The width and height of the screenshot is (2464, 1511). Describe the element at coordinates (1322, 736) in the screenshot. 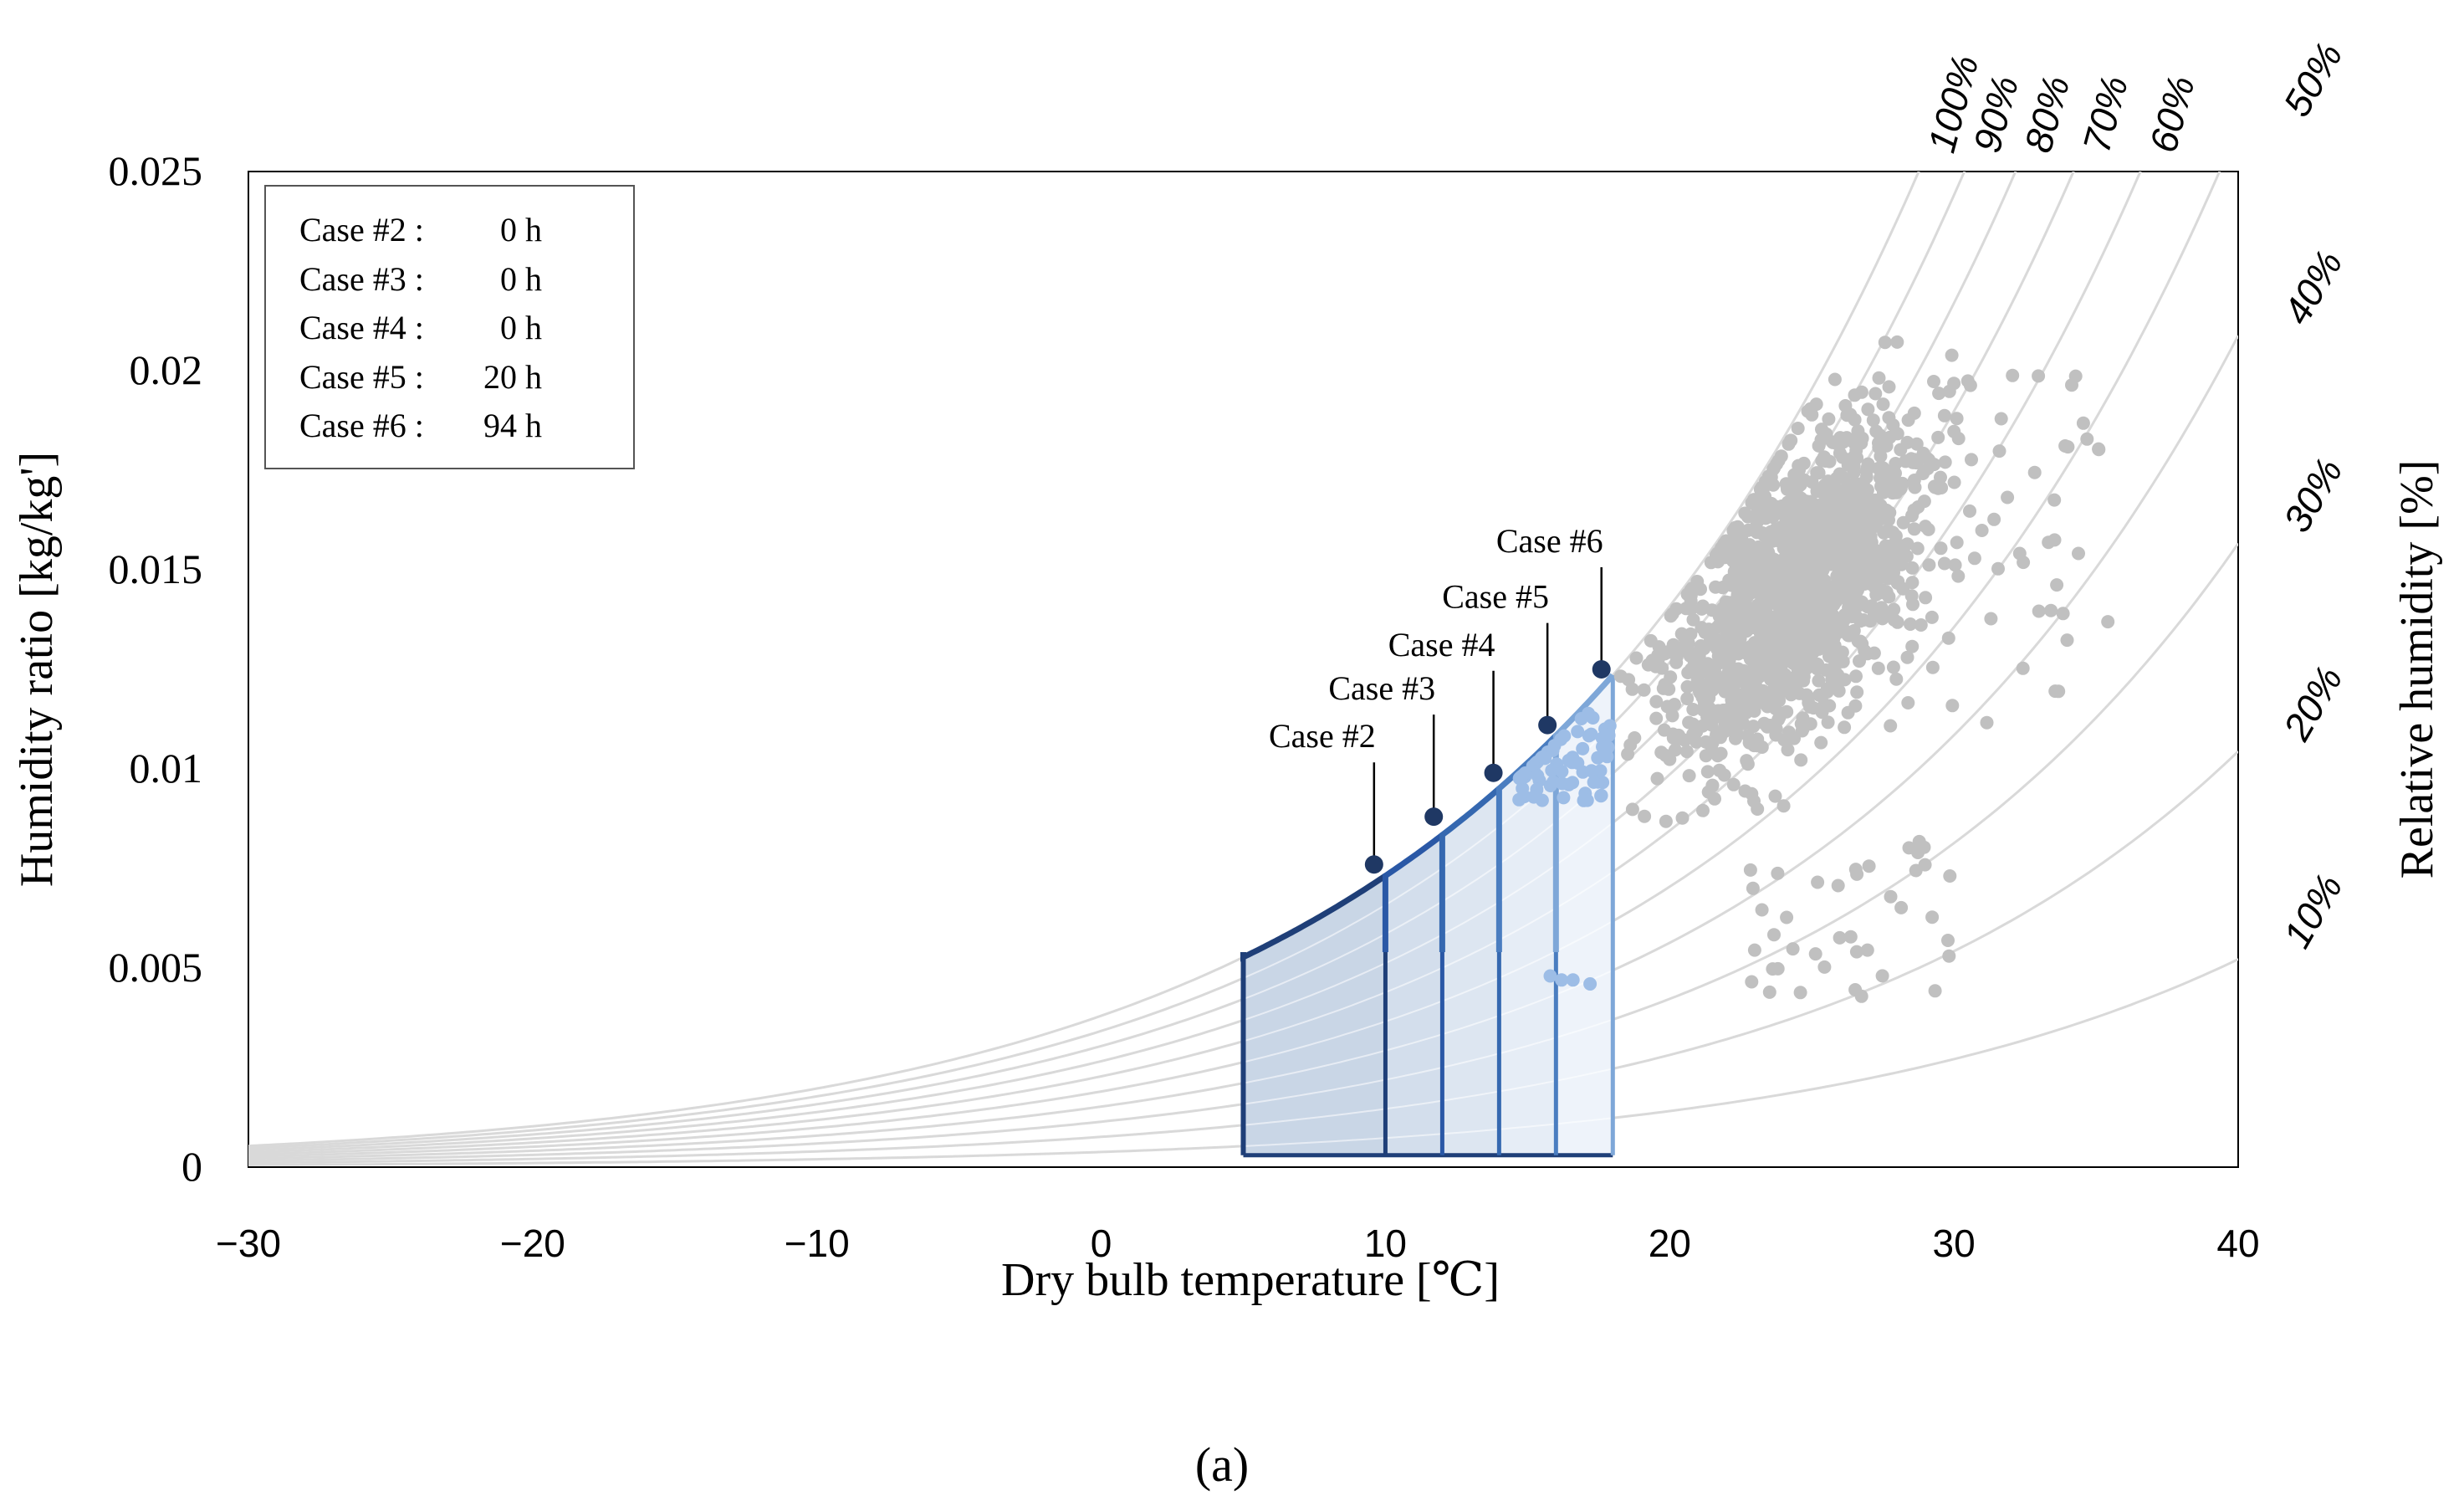

I see `case-label: Case #2` at that location.